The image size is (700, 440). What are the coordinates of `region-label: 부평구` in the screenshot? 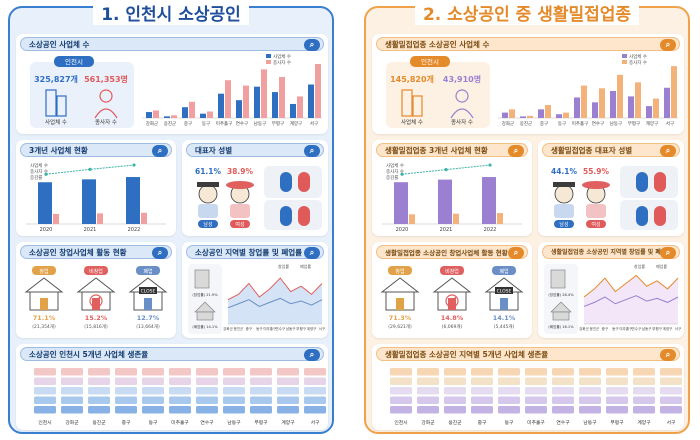 It's located at (261, 422).